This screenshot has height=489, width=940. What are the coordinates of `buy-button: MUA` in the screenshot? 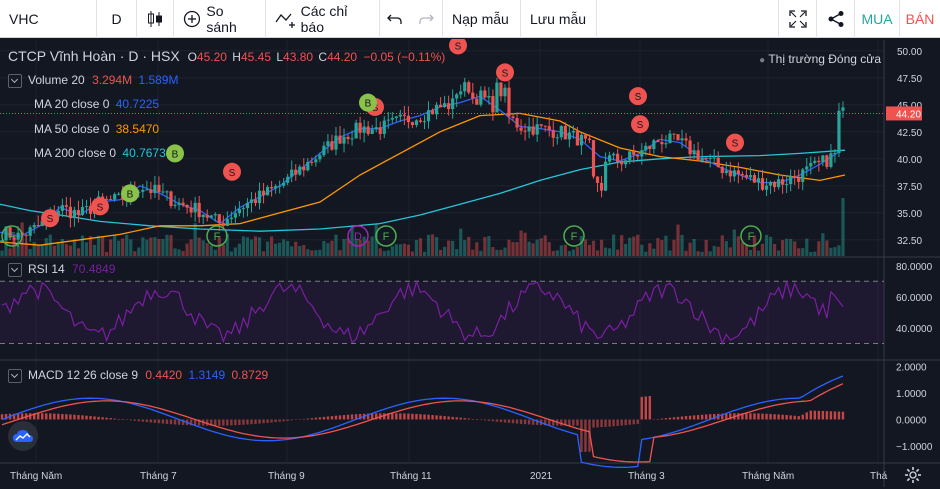 It's located at (877, 19).